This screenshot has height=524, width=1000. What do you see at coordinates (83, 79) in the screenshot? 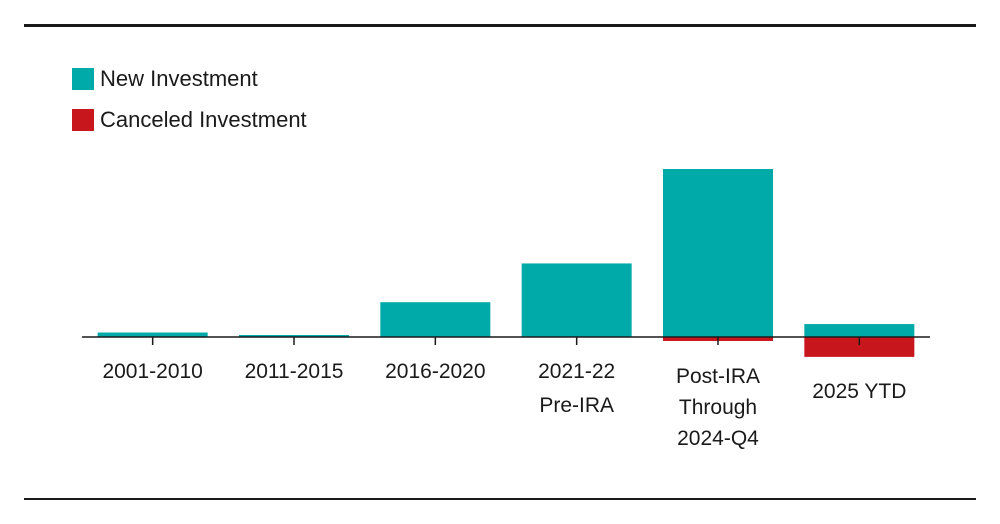
I see `legend-swatch-new-investment` at bounding box center [83, 79].